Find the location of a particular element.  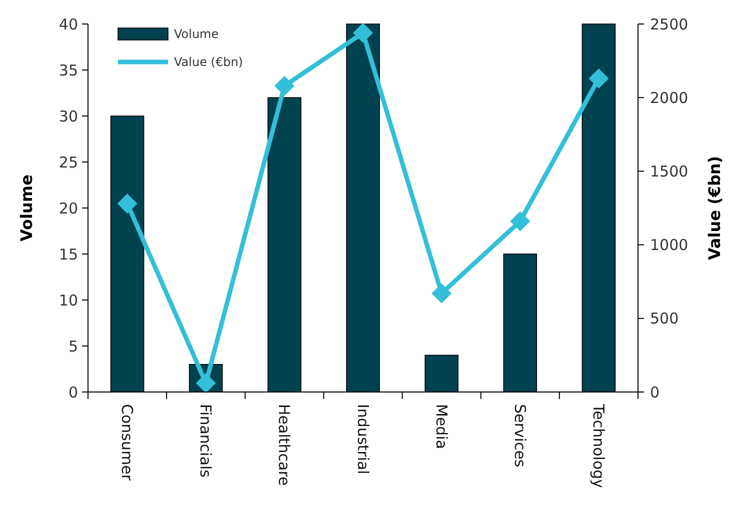

y2-tick-label: 2500 is located at coordinates (669, 24).